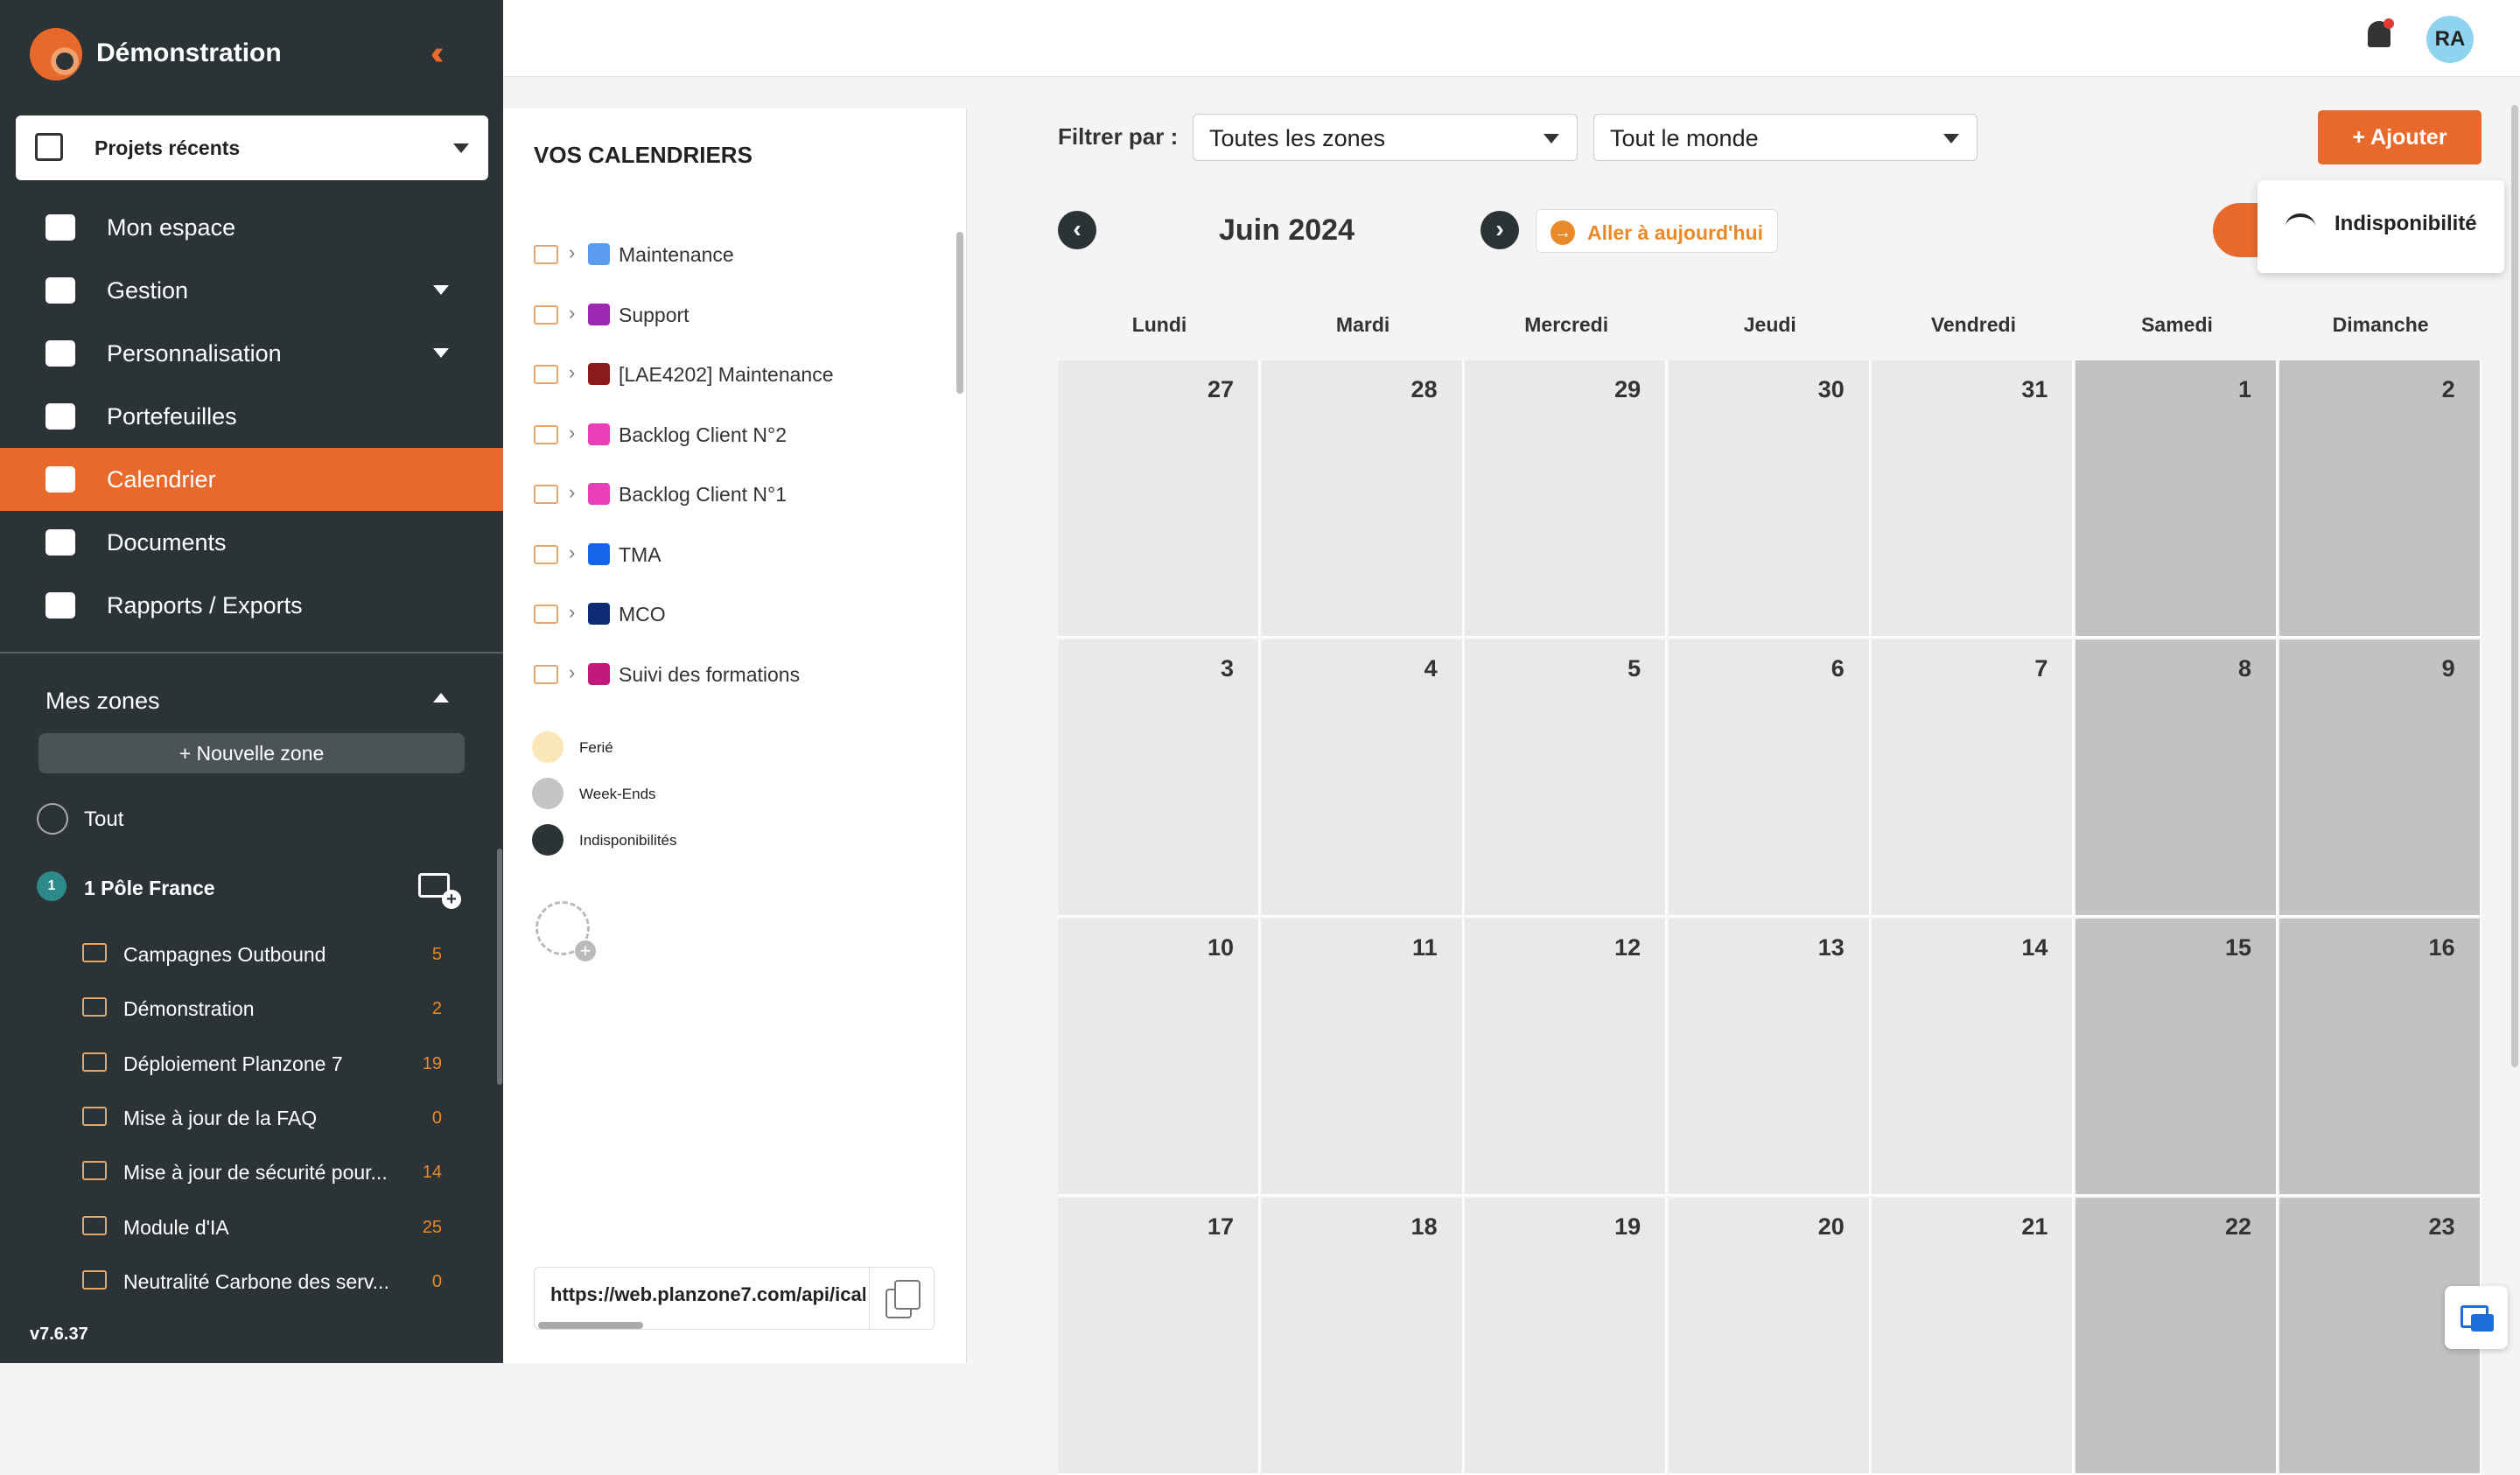 The width and height of the screenshot is (2520, 1475). What do you see at coordinates (748, 270) in the screenshot?
I see `calendar-item: › Maintenance` at bounding box center [748, 270].